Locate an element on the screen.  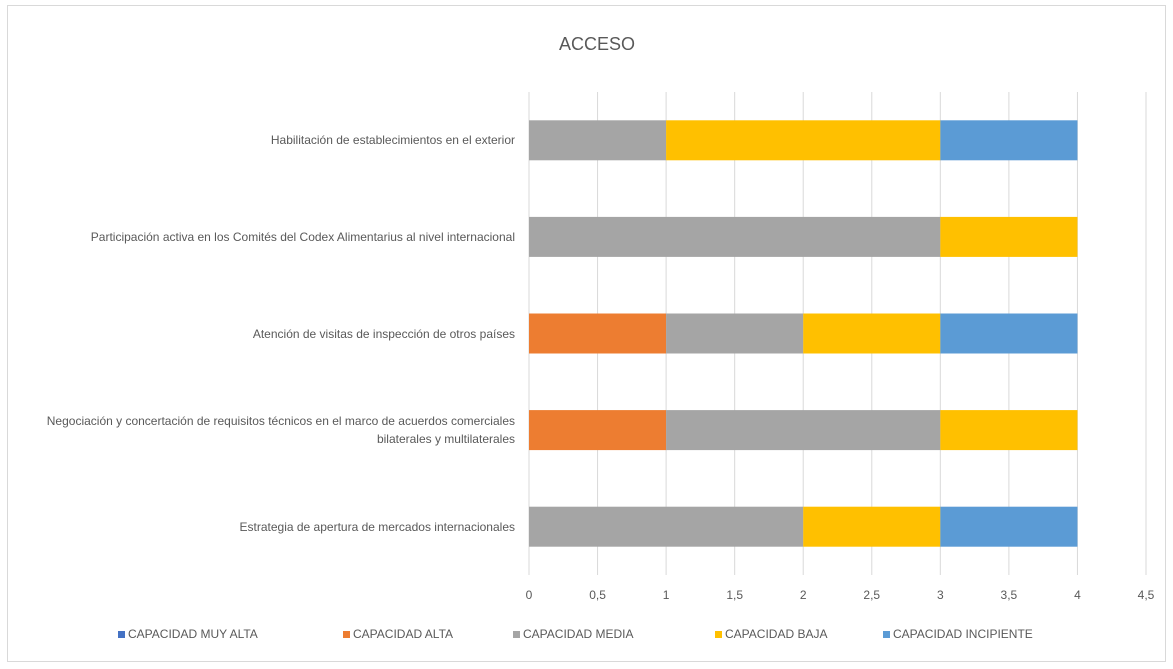
x-tick-label: 0 is located at coordinates (529, 595).